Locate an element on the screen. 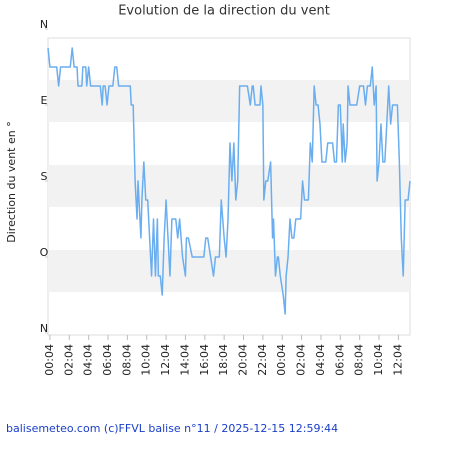  y-tick-label: S is located at coordinates (44, 176).